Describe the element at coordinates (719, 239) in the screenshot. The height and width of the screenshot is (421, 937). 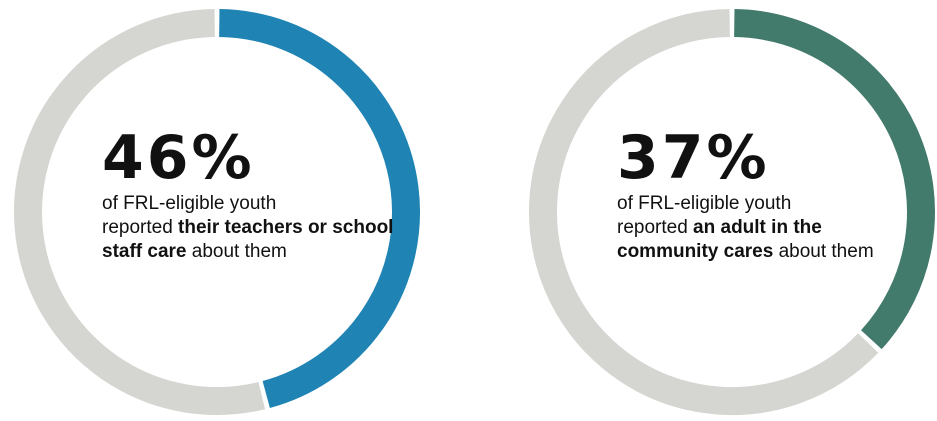
I see `description-highlight: an adult in the community cares` at that location.